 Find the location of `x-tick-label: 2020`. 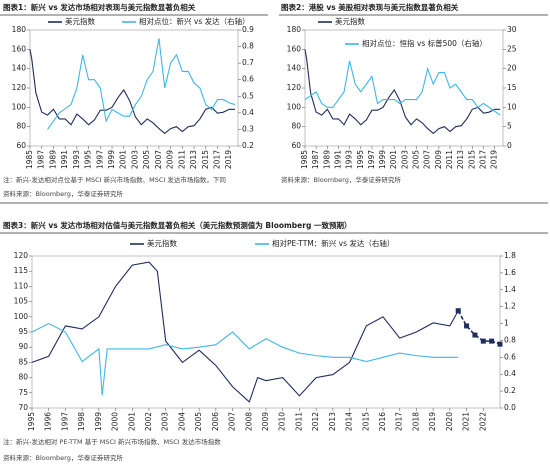

x-tick-label: 2020 is located at coordinates (449, 421).